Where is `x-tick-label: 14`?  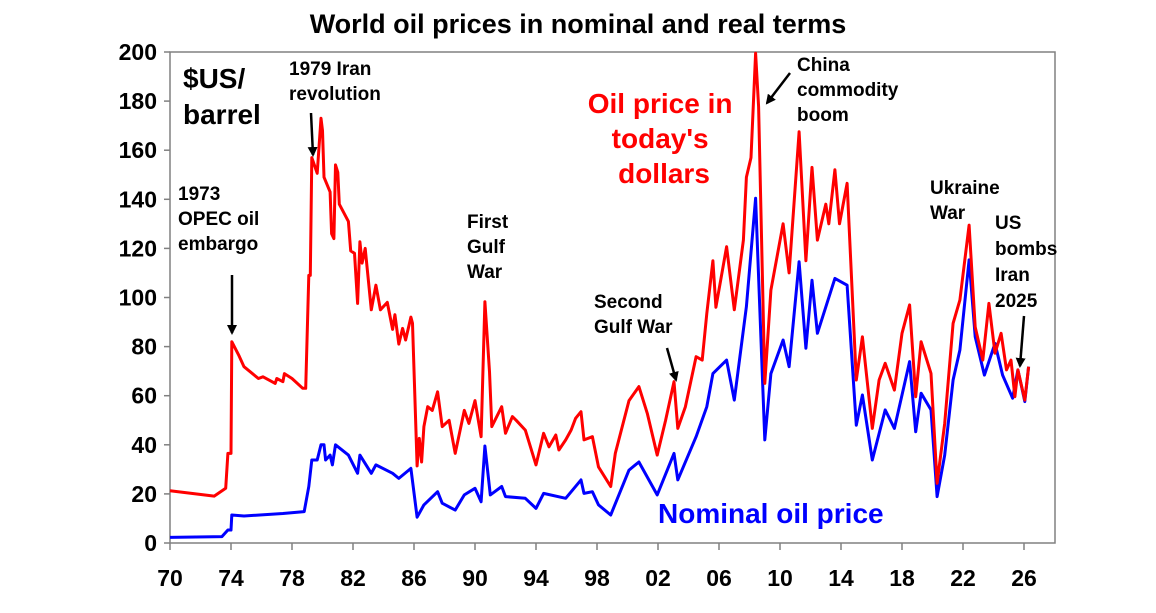
x-tick-label: 14 is located at coordinates (841, 578).